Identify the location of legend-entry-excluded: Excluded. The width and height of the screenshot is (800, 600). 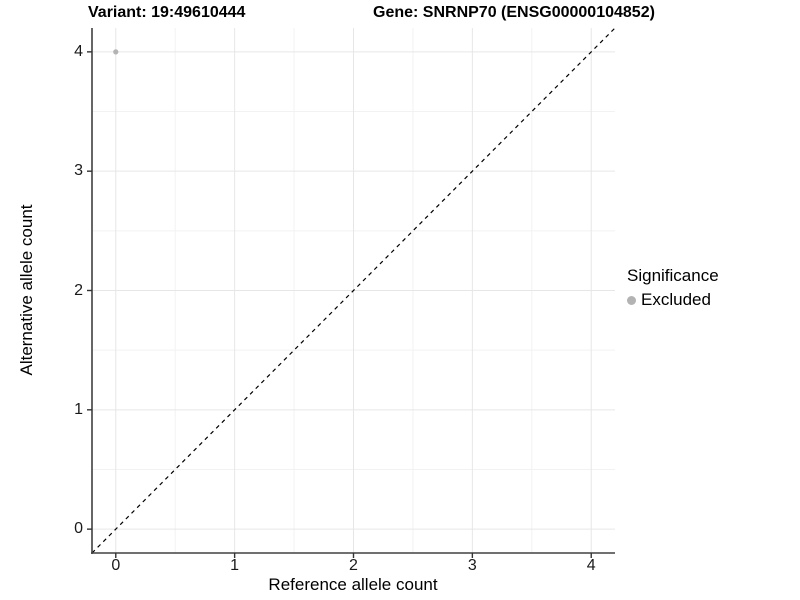
(673, 300).